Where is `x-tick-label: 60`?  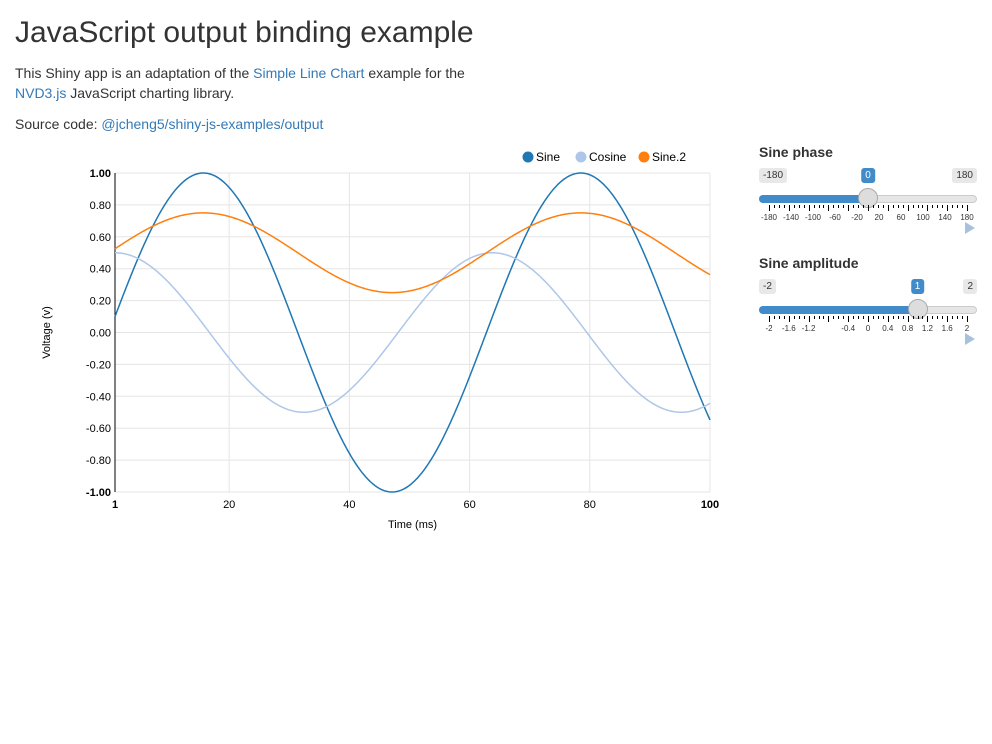
x-tick-label: 60 is located at coordinates (469, 505).